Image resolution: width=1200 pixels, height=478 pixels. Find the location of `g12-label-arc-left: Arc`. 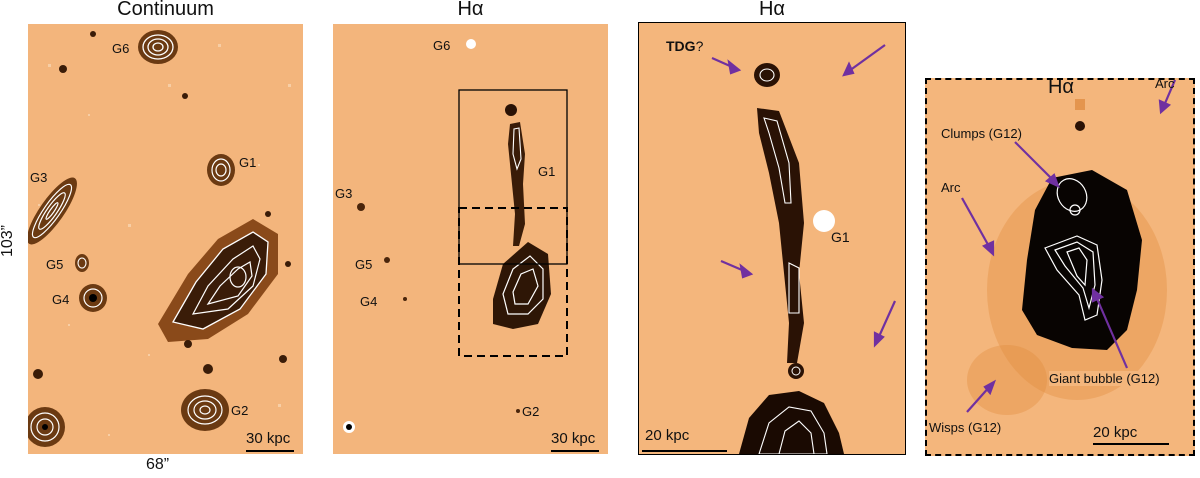

g12-label-arc-left: Arc is located at coordinates (951, 187).